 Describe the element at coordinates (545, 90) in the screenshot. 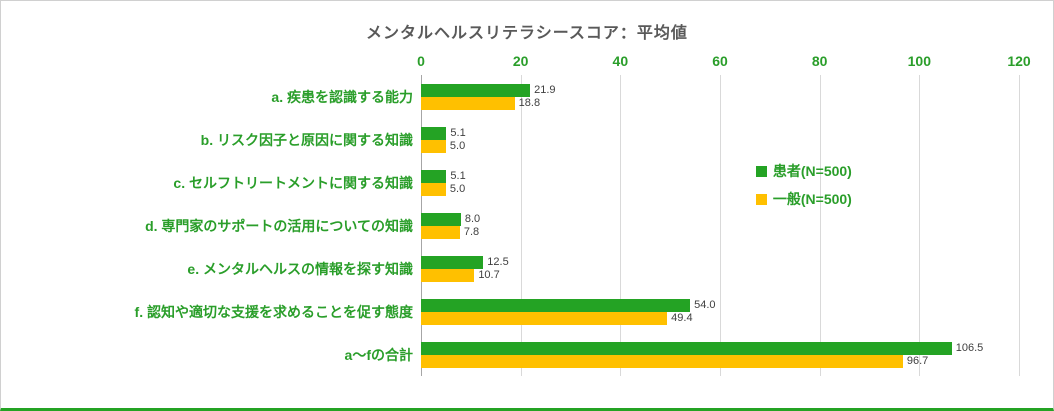

I see `value-label: 21.9` at that location.